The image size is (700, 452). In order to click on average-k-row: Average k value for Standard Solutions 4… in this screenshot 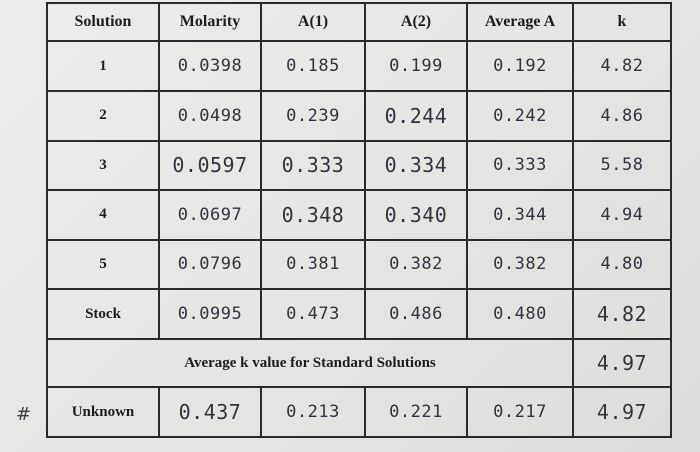, I will do `click(359, 363)`.